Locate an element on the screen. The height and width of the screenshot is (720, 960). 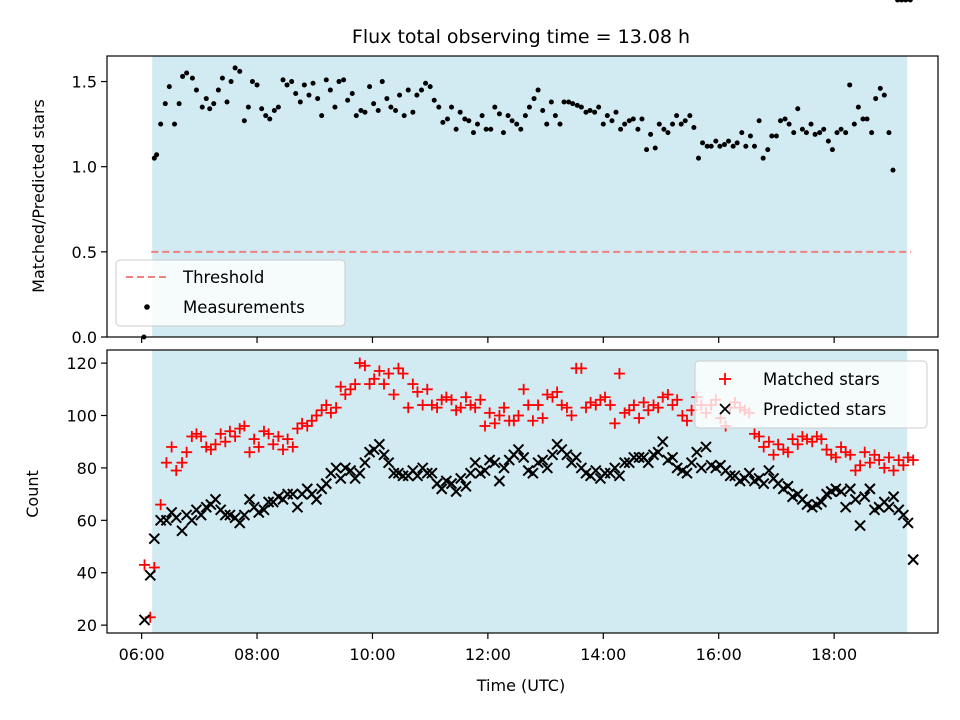
top-x-ticks is located at coordinates (488, 340).